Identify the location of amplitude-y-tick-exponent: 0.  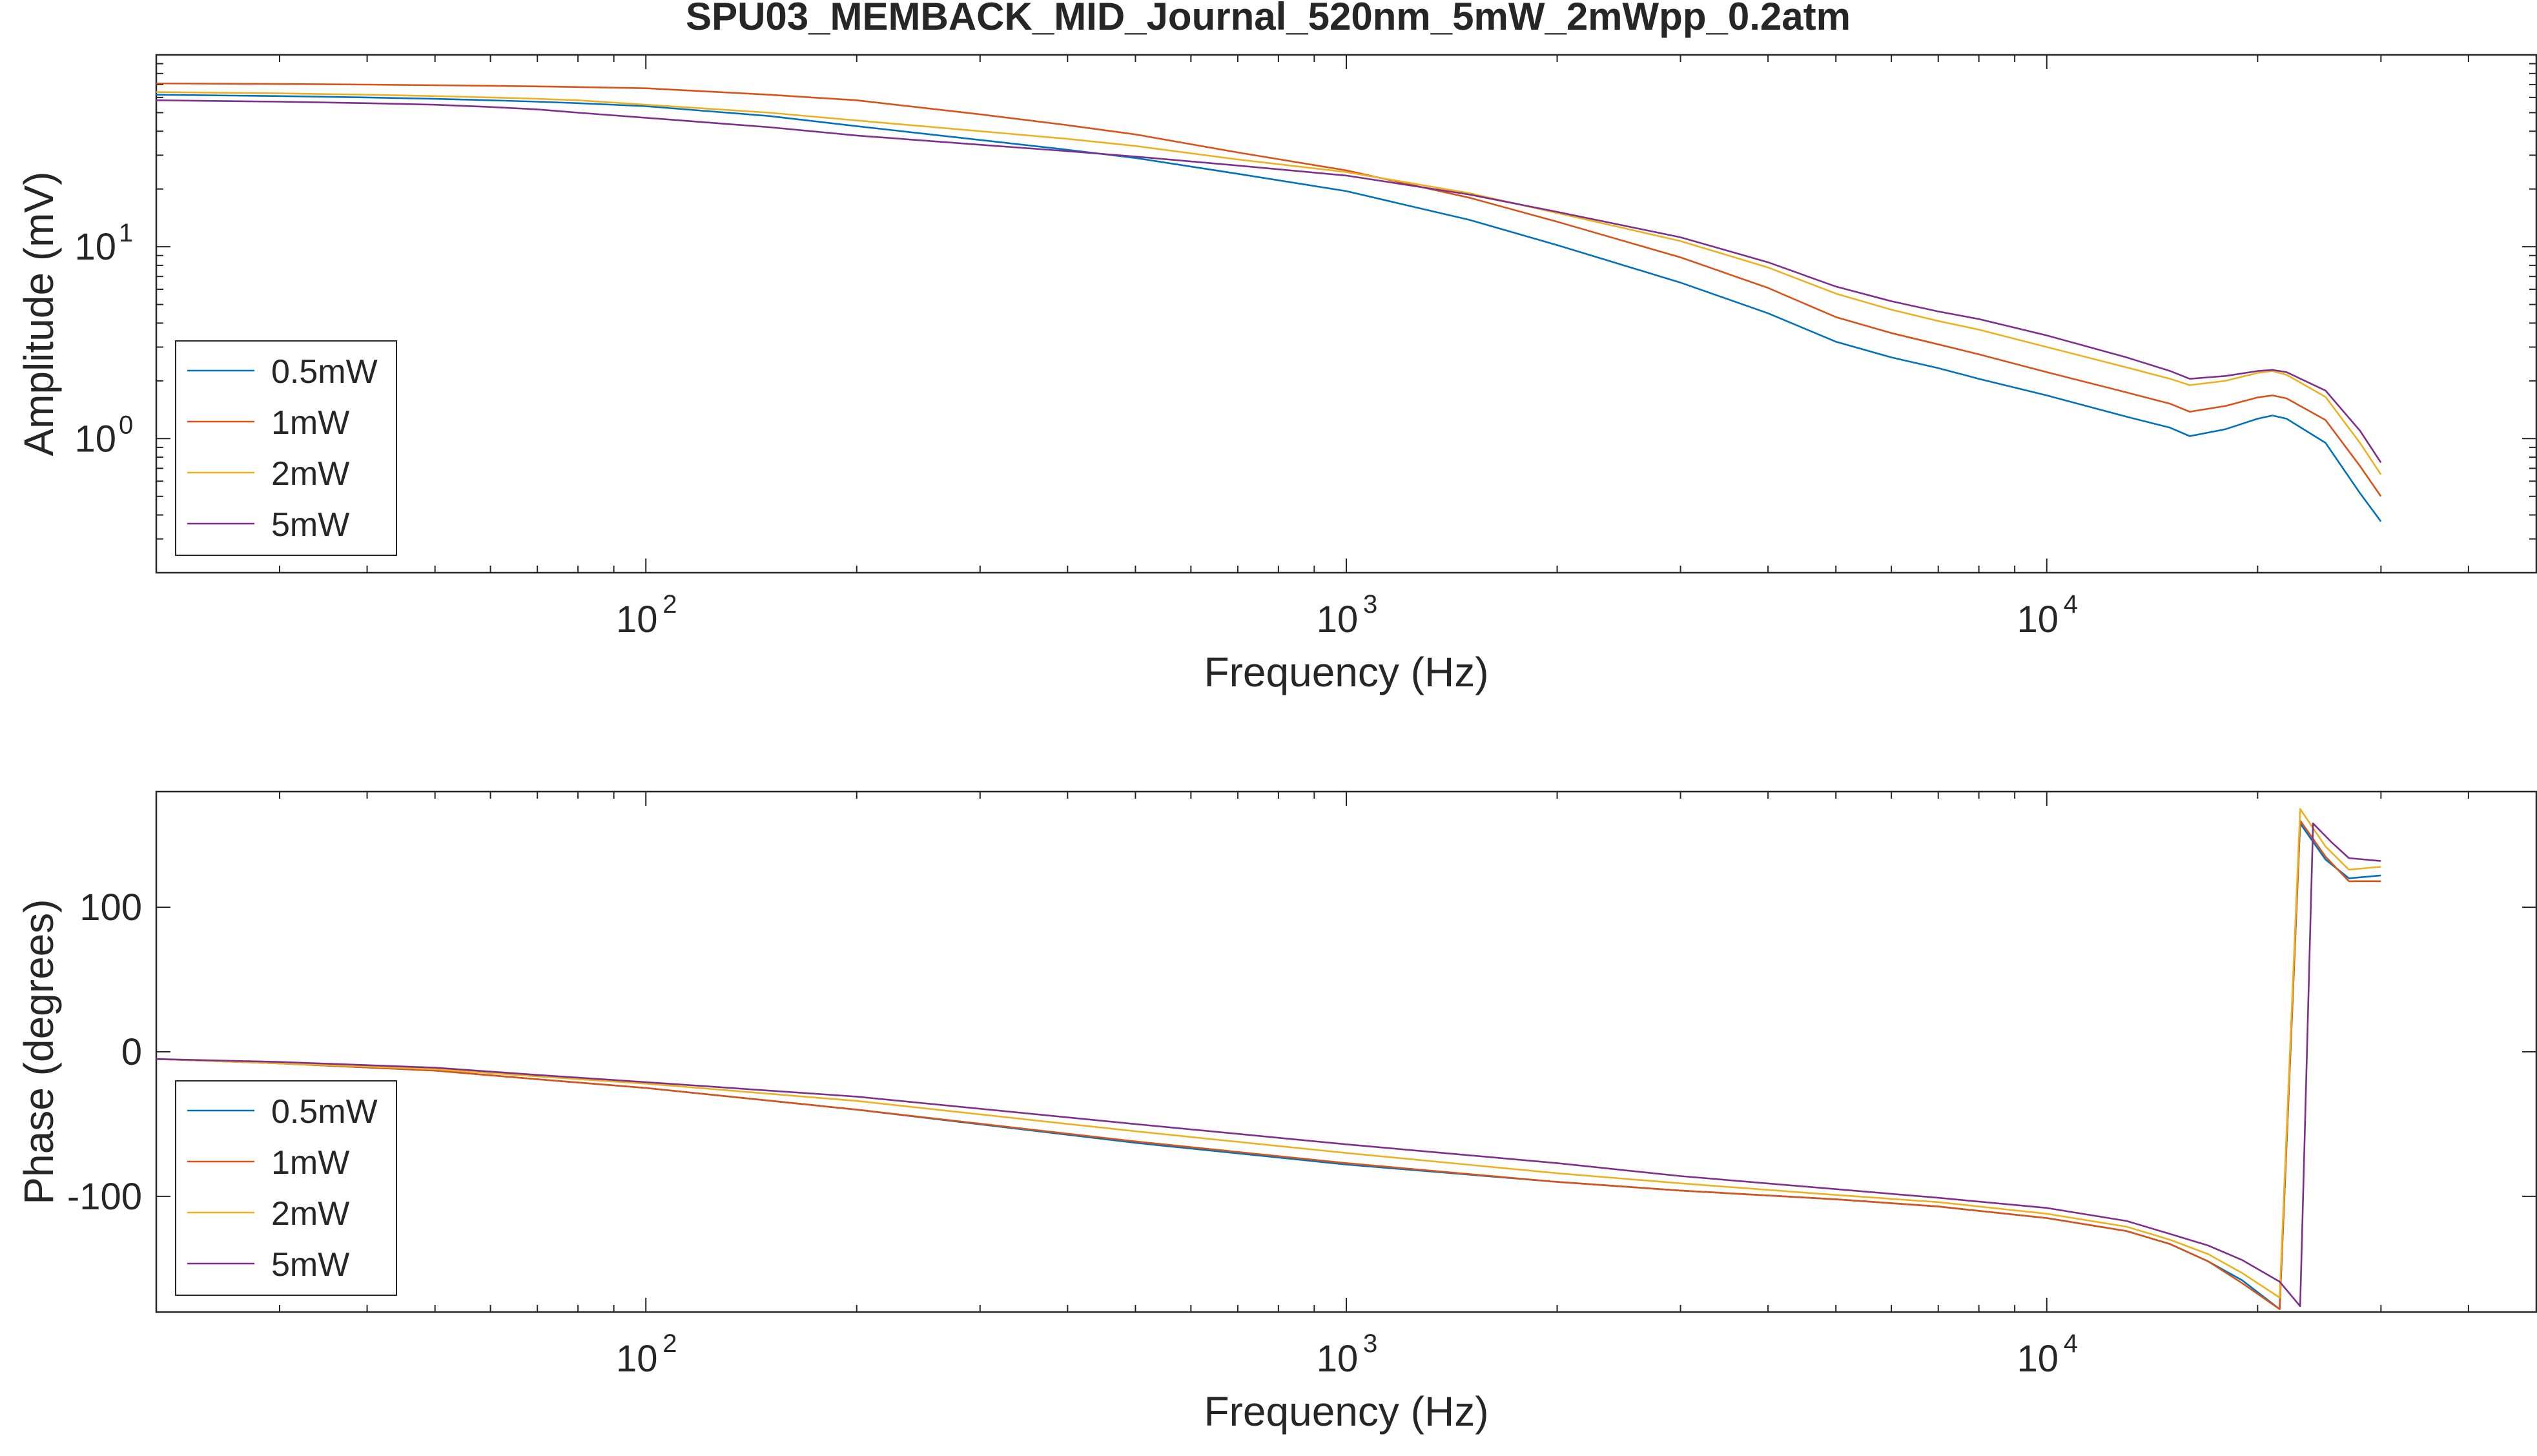
(126, 425).